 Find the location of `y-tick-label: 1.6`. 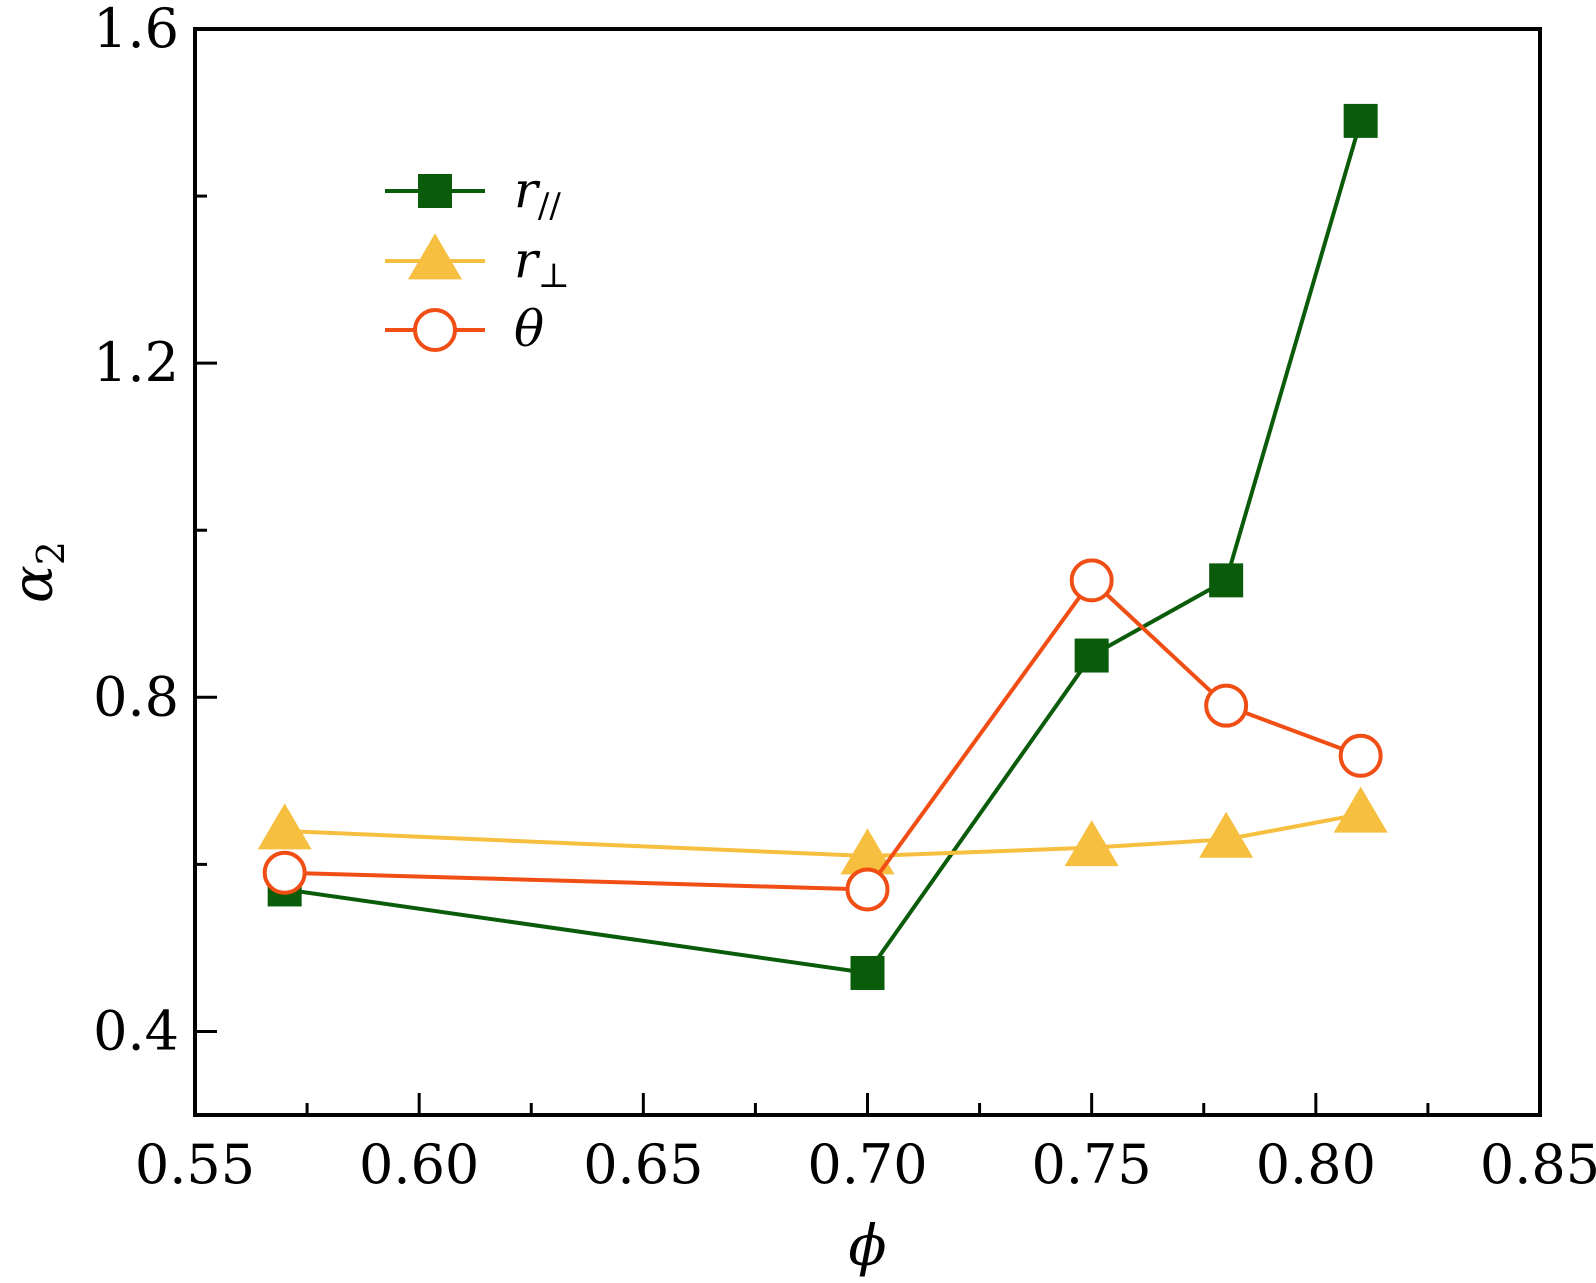

y-tick-label: 1.6 is located at coordinates (136, 30).